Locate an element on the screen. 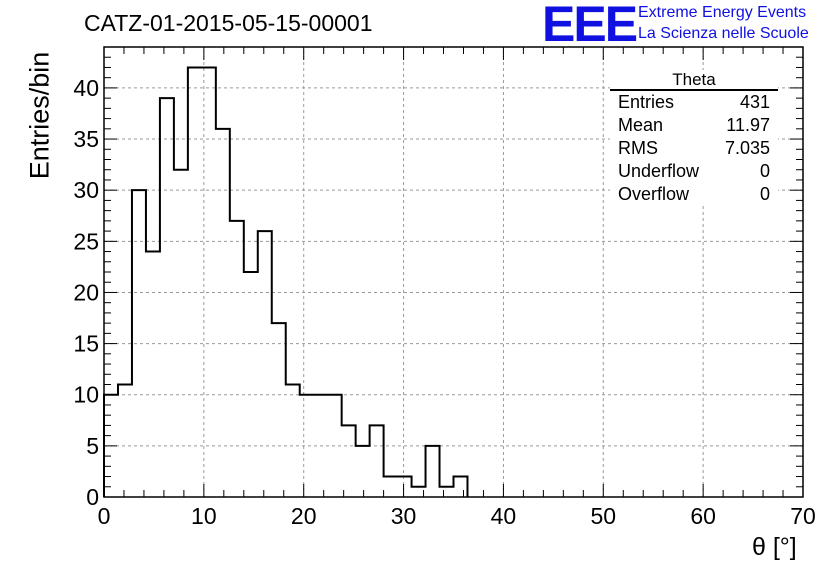  stats-value: 11.97 is located at coordinates (748, 125).